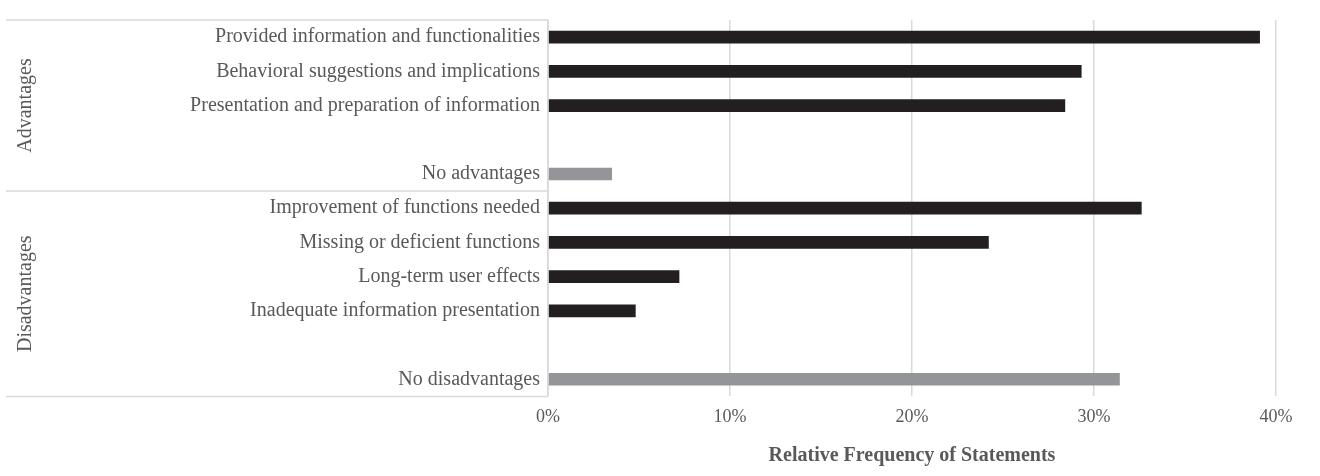 This screenshot has height=476, width=1320. What do you see at coordinates (365, 104) in the screenshot?
I see `y-tick-label: Presentation and preparation of information` at bounding box center [365, 104].